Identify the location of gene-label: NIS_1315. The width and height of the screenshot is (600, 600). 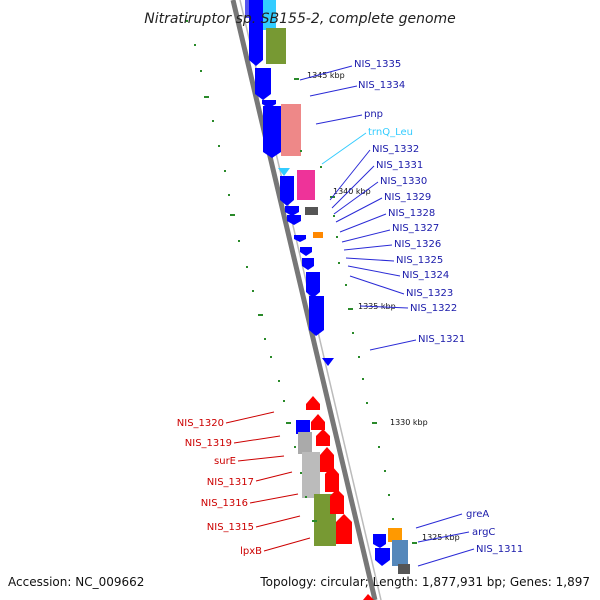
(230, 527).